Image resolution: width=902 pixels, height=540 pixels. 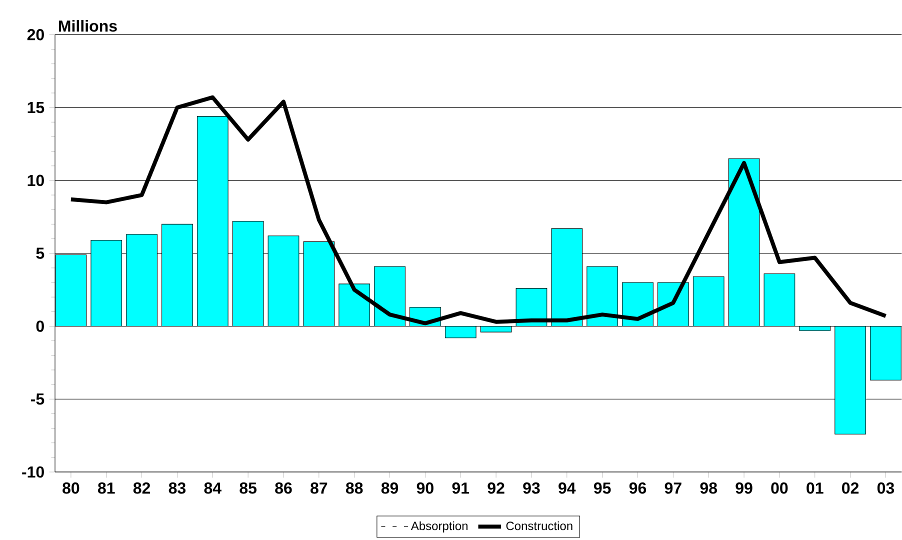 What do you see at coordinates (461, 488) in the screenshot?
I see `x-tick-label: 91` at bounding box center [461, 488].